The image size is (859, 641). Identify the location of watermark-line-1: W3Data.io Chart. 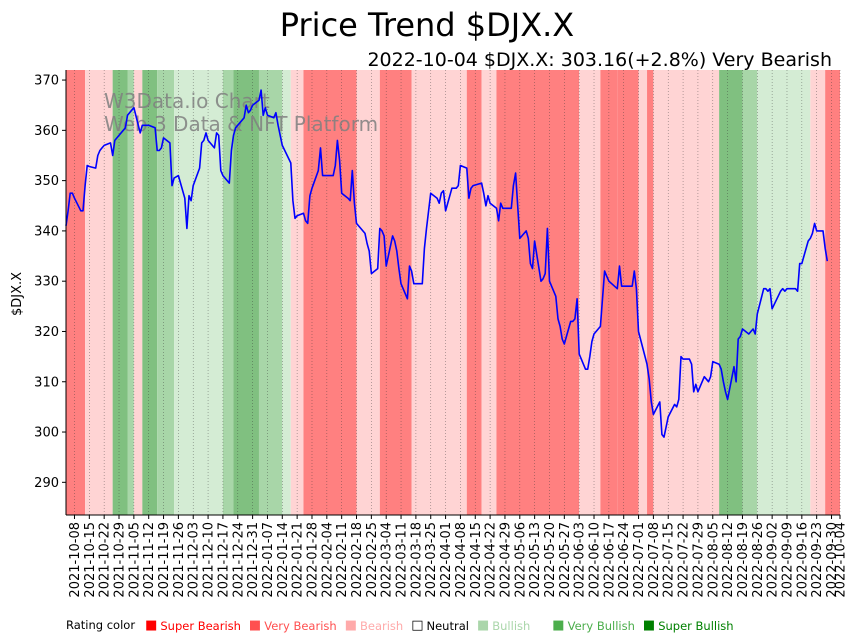
(187, 101).